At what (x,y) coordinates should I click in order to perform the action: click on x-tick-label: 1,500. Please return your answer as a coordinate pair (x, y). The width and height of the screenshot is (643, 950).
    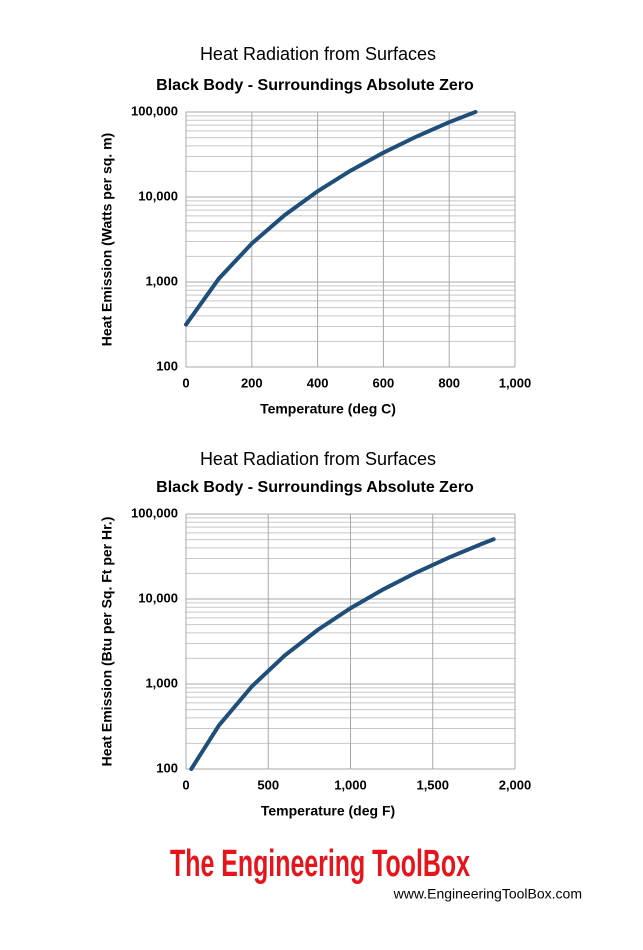
    Looking at the image, I should click on (432, 784).